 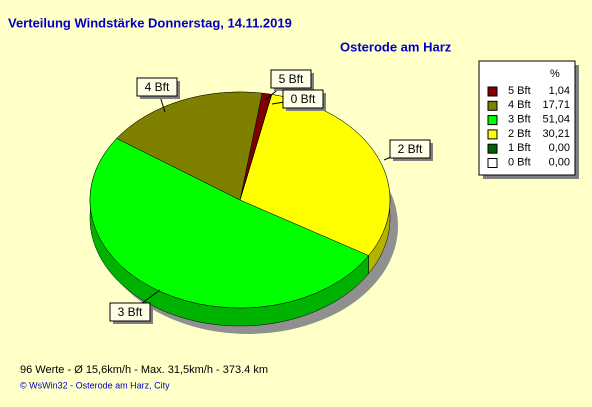 I want to click on callout-label: 5 Bft, so click(x=291, y=79).